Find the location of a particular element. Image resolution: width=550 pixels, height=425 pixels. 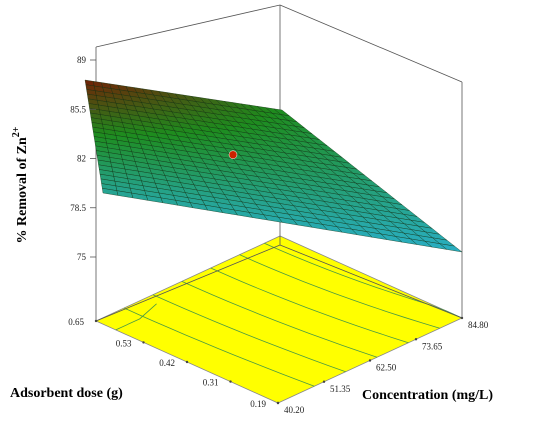

box-edge-top-left is located at coordinates (188, 26).